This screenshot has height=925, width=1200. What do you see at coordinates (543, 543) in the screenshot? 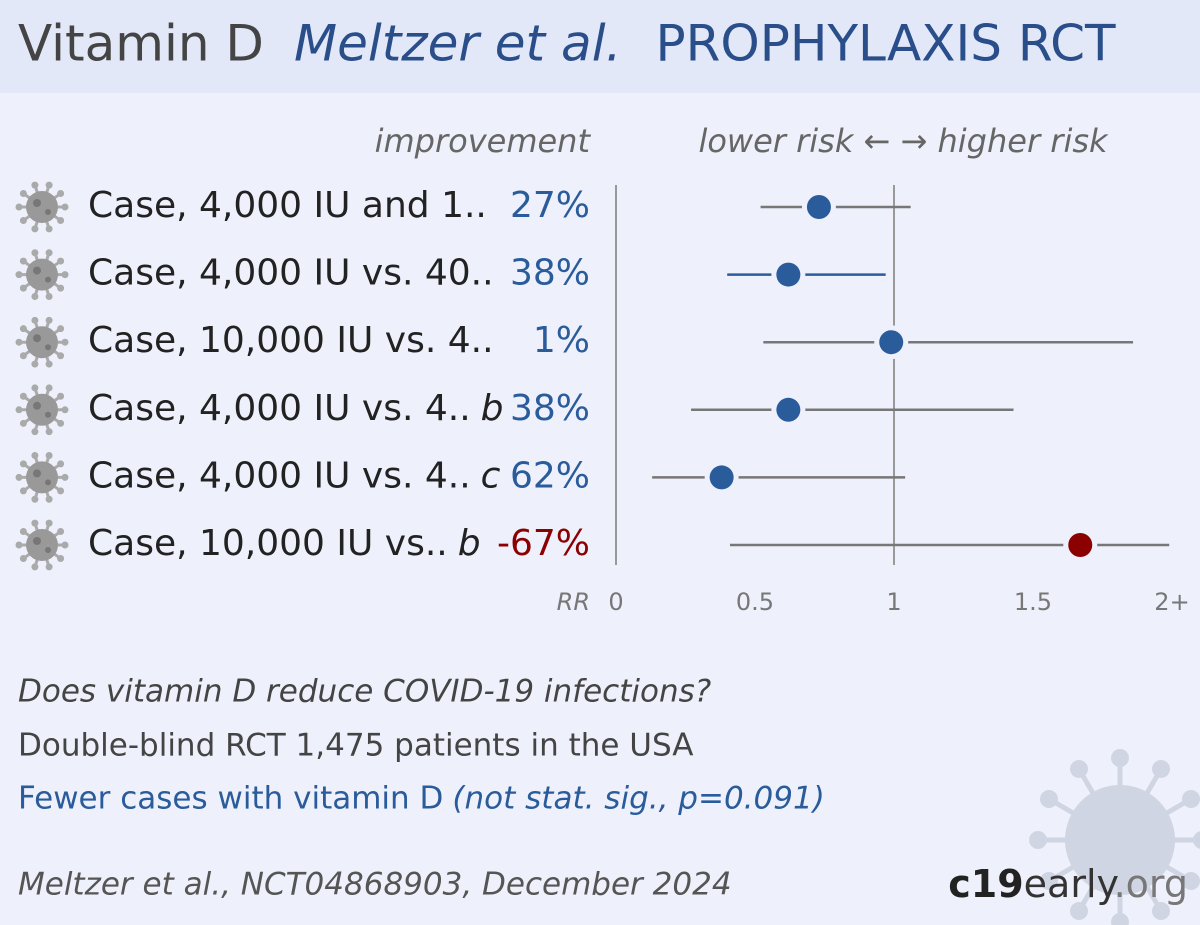
I see `improvement-label: -67%` at bounding box center [543, 543].